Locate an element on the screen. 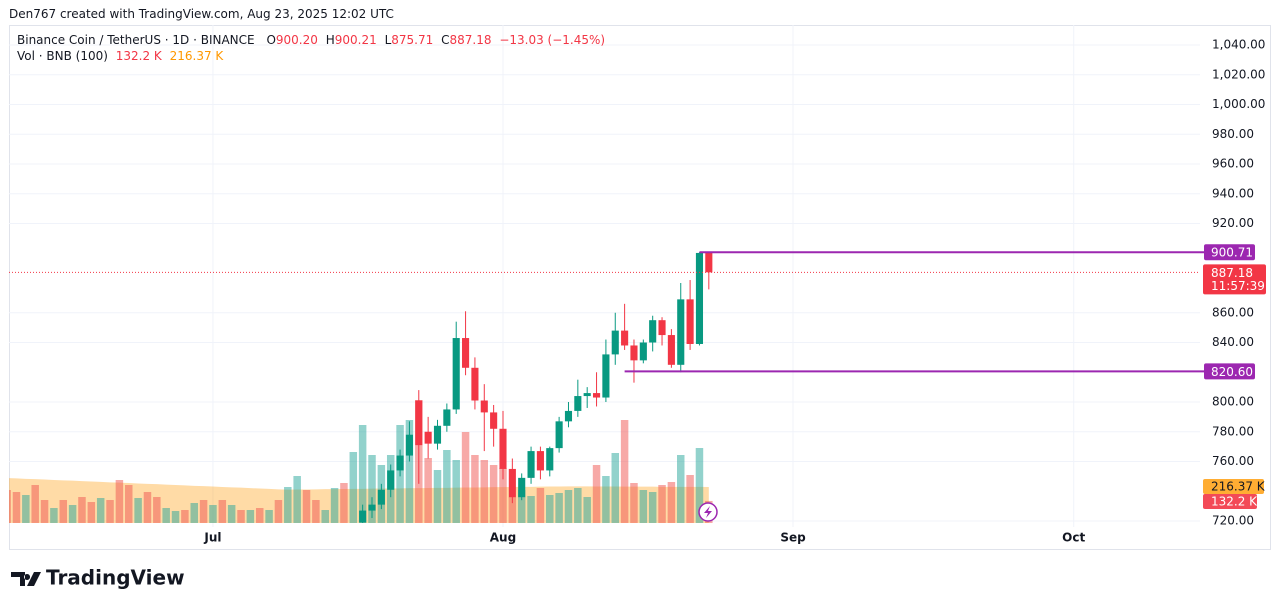  y-tick-label: 840.00 is located at coordinates (1233, 342).